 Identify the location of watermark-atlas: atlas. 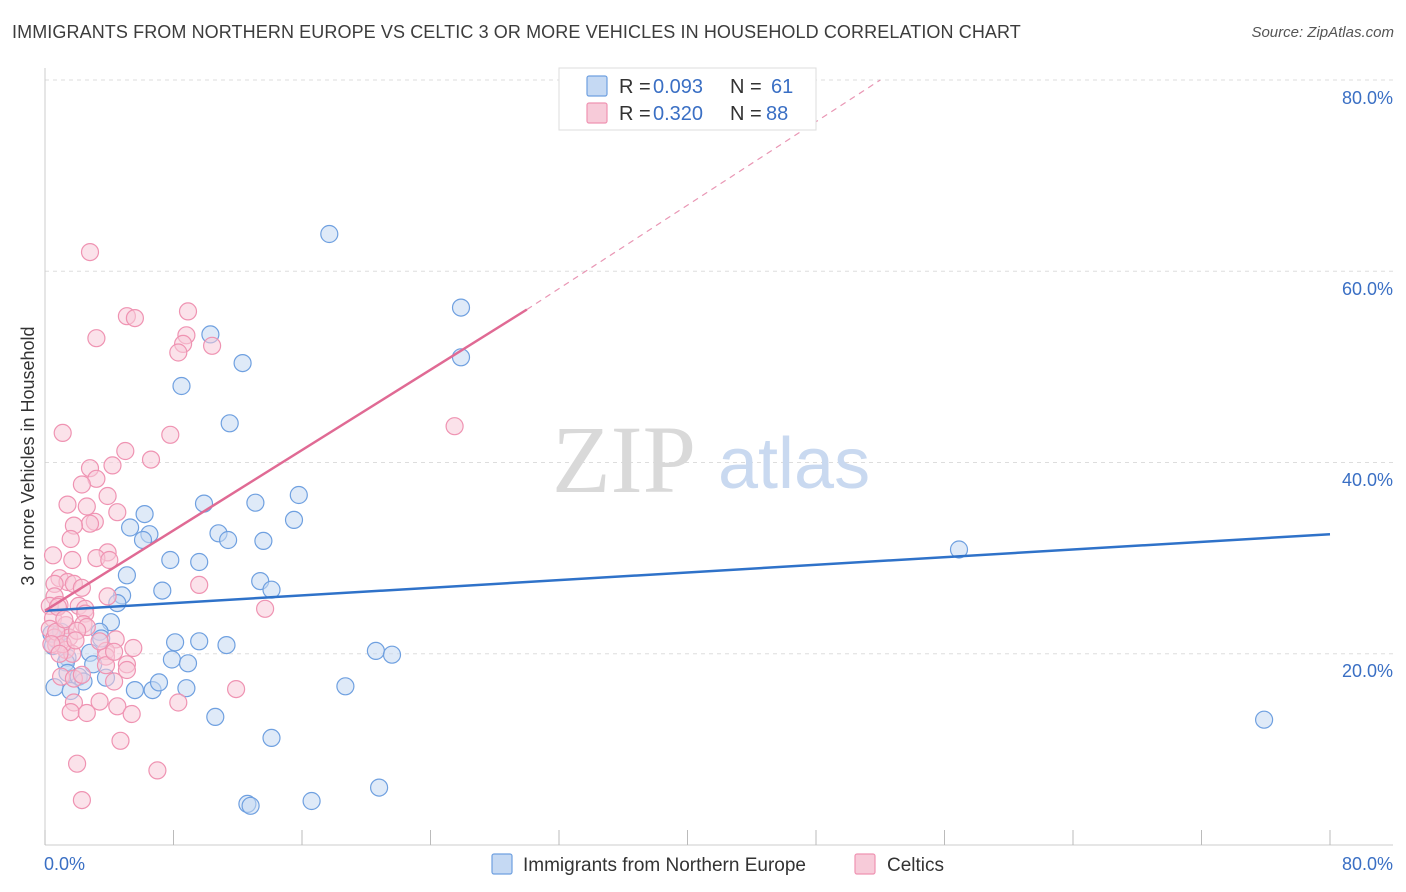
(794, 464).